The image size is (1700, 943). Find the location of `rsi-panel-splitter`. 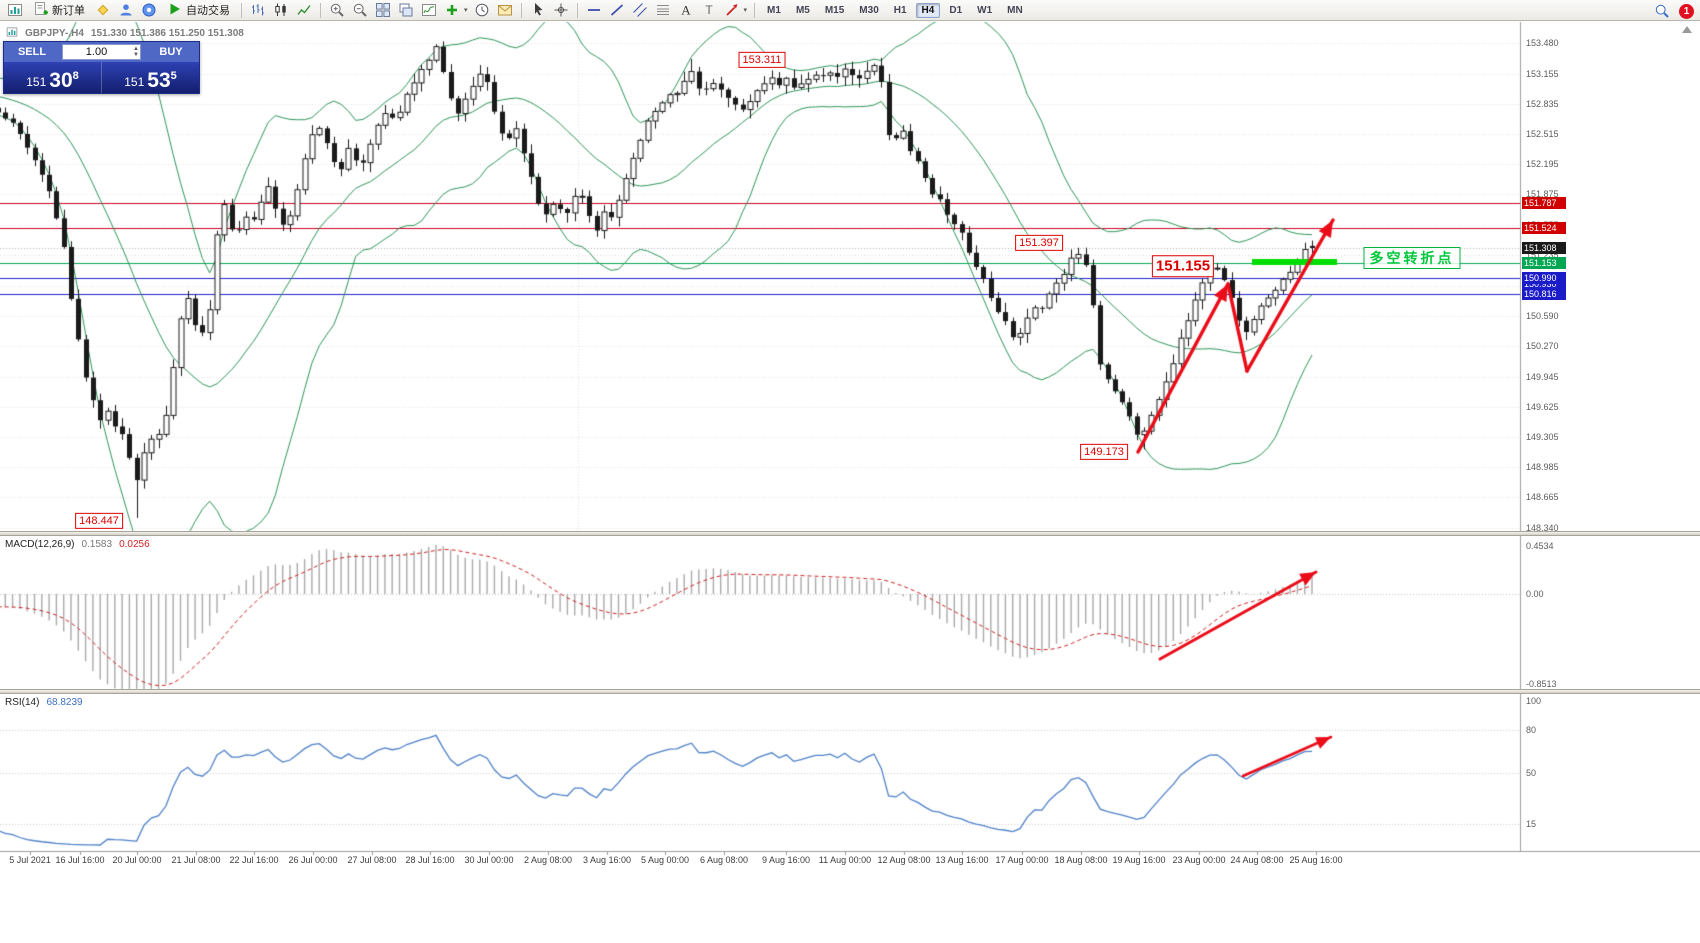

rsi-panel-splitter is located at coordinates (850, 691).